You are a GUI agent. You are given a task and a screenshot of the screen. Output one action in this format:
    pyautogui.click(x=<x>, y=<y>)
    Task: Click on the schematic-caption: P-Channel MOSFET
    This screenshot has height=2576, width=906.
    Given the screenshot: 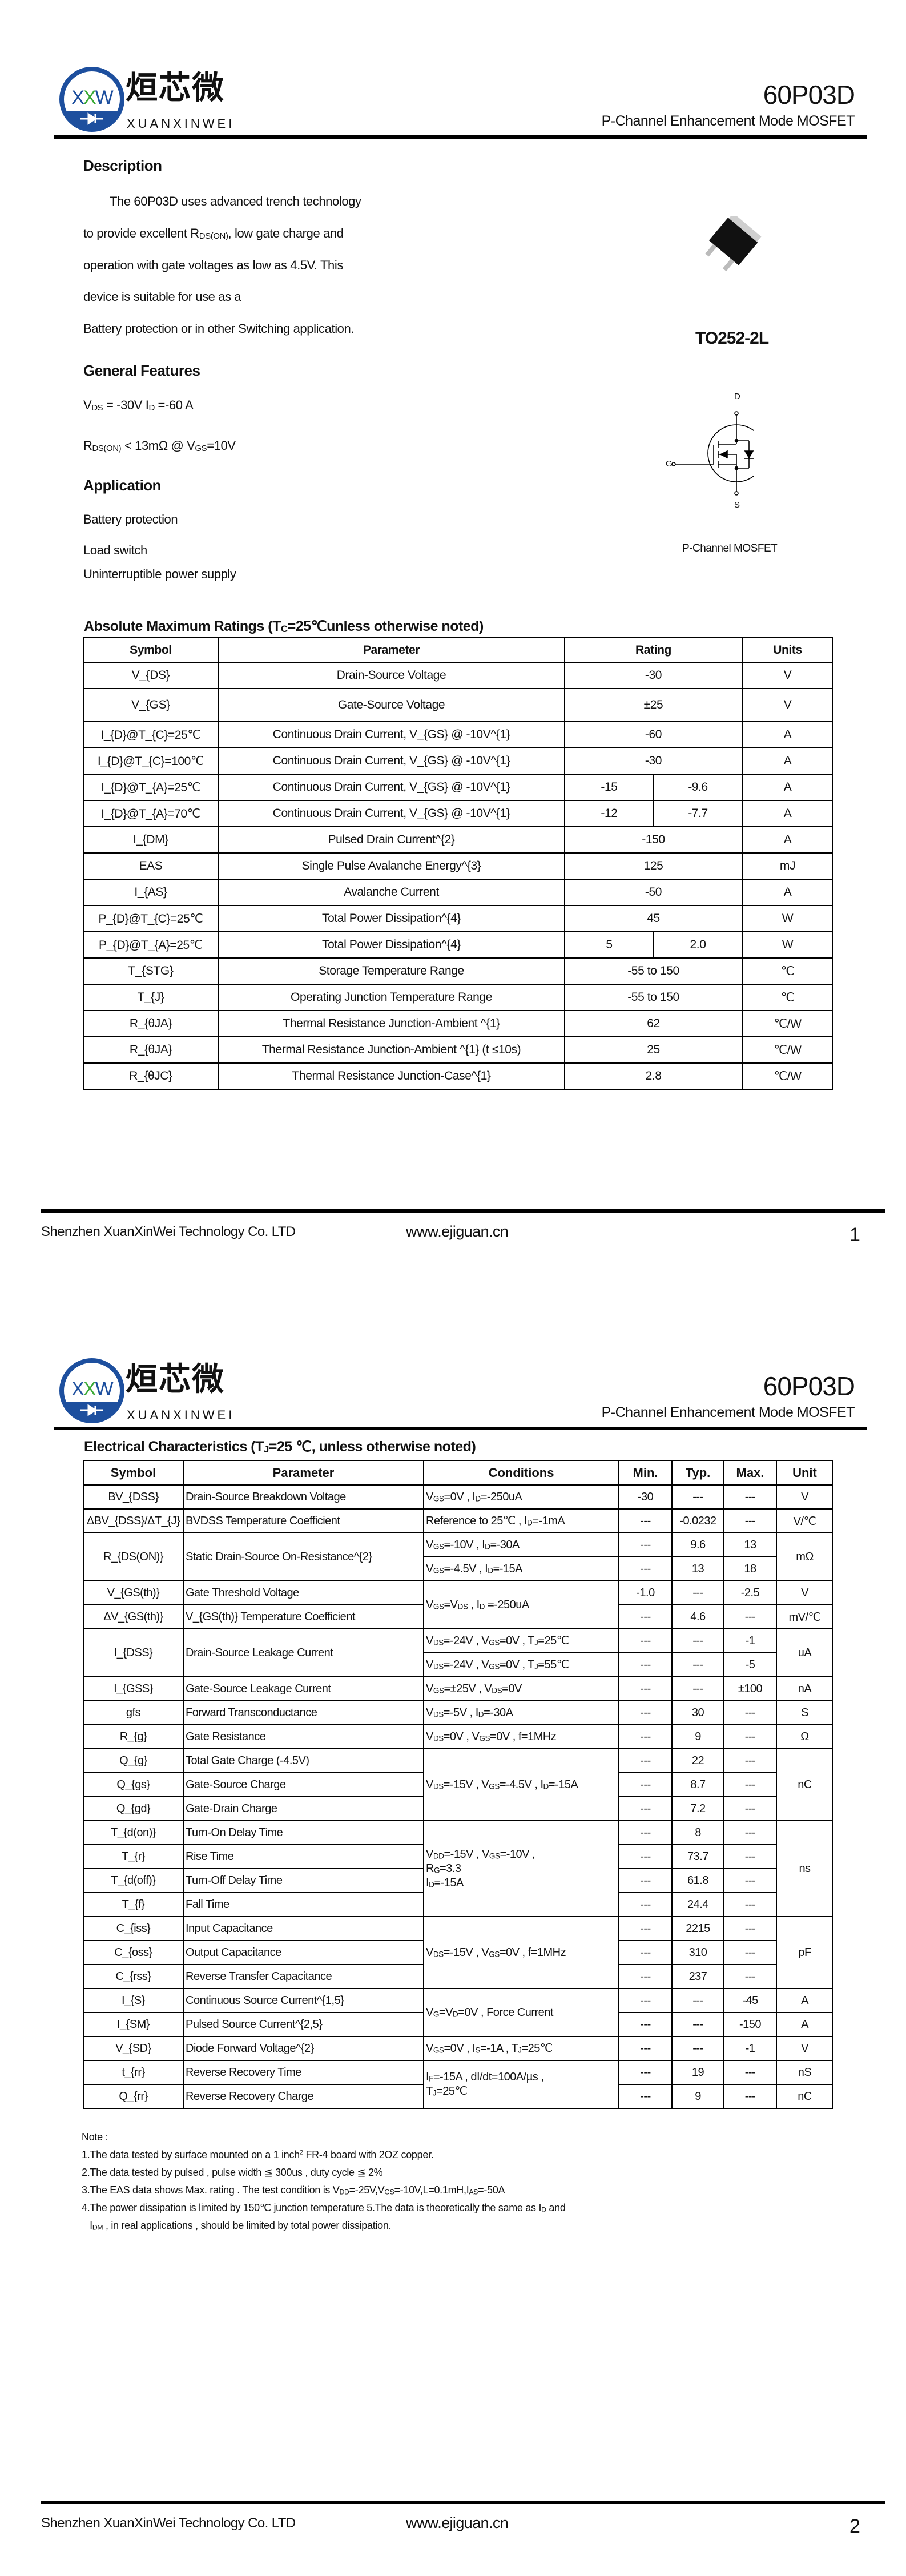 What is the action you would take?
    pyautogui.click(x=730, y=548)
    